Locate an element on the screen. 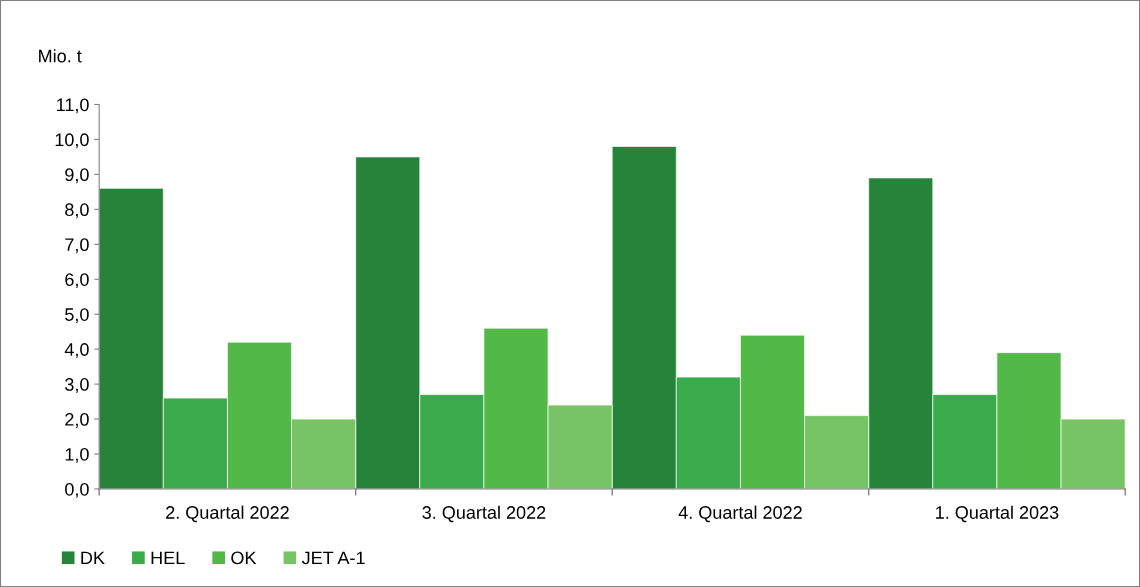  y-tick-label: 11,0 is located at coordinates (73, 106).